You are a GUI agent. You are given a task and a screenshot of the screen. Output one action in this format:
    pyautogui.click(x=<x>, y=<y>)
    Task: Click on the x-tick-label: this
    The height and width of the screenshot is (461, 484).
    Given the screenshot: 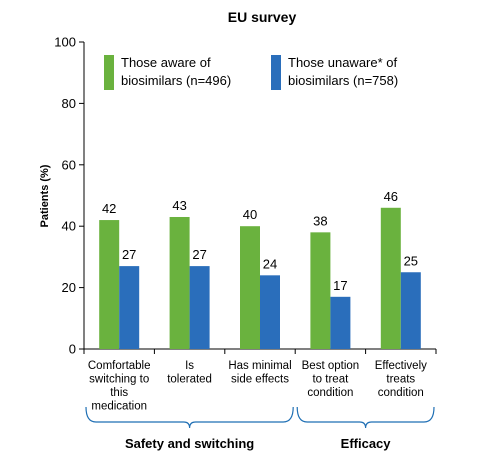 What is the action you would take?
    pyautogui.click(x=119, y=393)
    